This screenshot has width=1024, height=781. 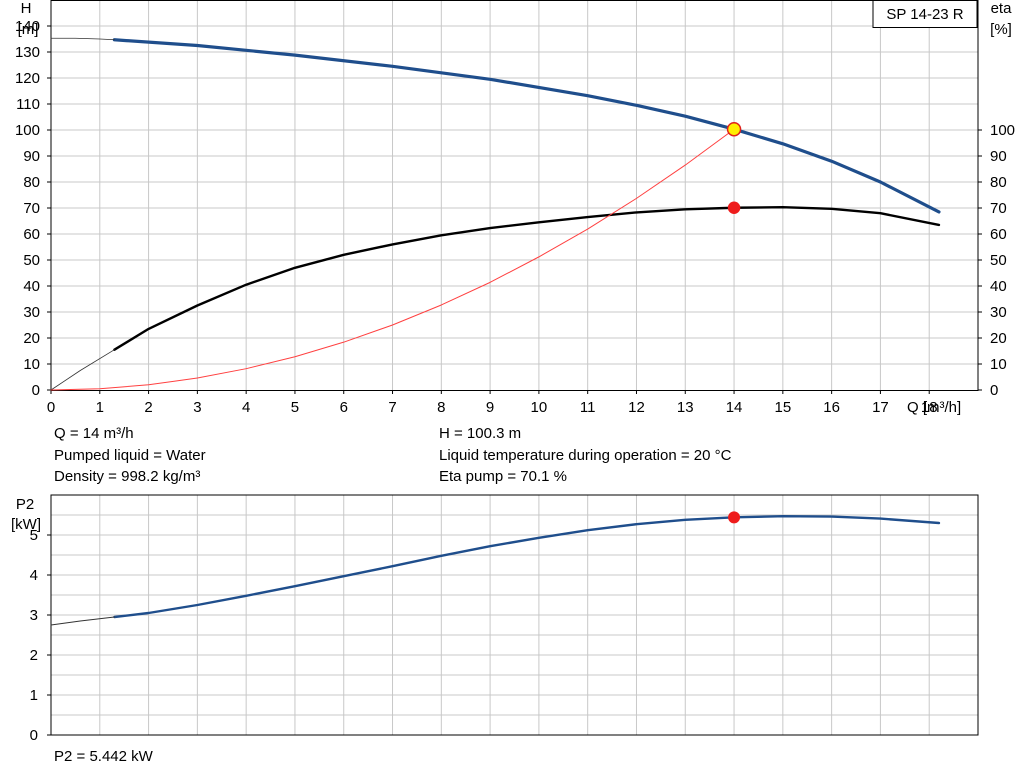 I want to click on y-tick-label: 5, so click(x=34, y=535).